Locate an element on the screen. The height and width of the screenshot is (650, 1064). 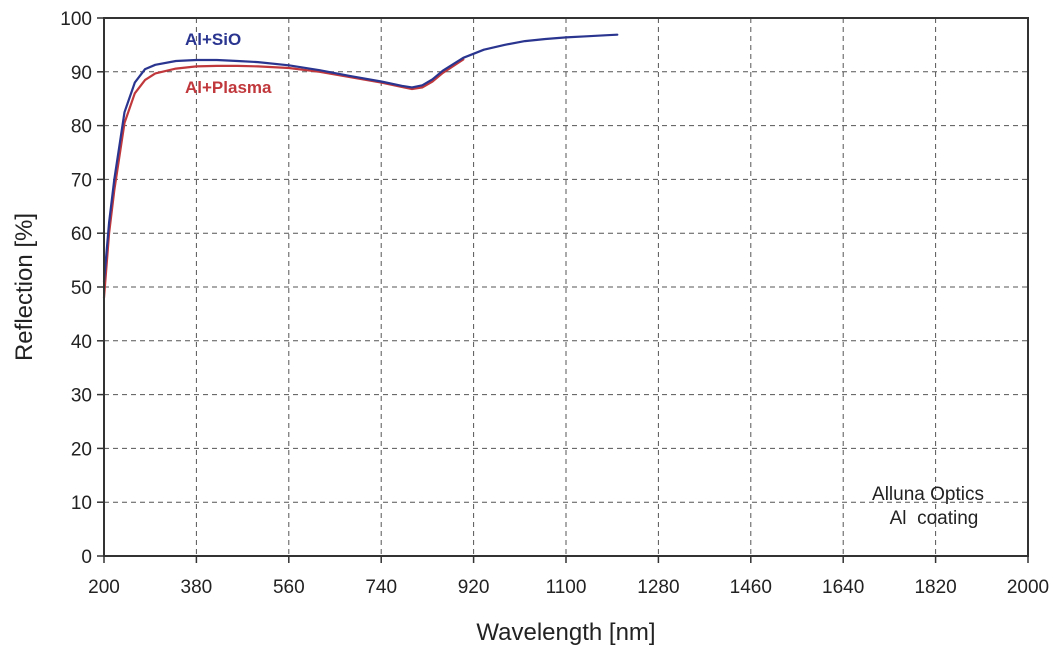
x-tick-label: 560 is located at coordinates (289, 587).